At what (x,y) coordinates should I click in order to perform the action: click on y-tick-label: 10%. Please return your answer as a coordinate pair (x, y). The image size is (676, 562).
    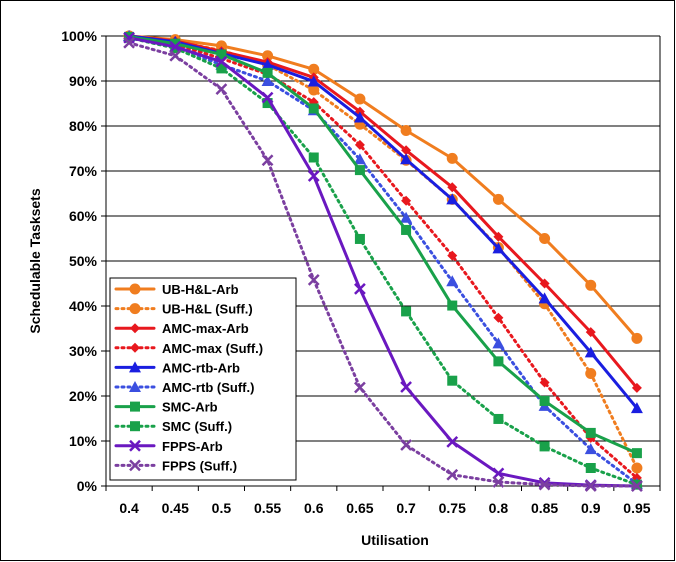
    Looking at the image, I should click on (83, 441).